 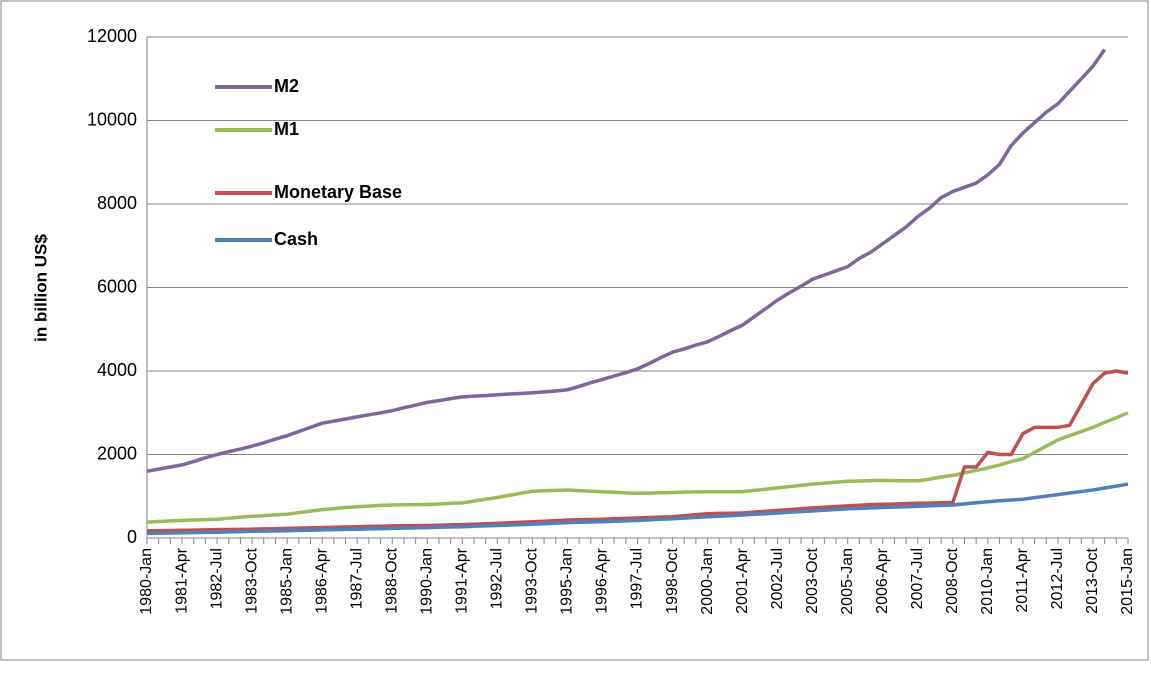 What do you see at coordinates (117, 203) in the screenshot?
I see `y-tick-label: 8000` at bounding box center [117, 203].